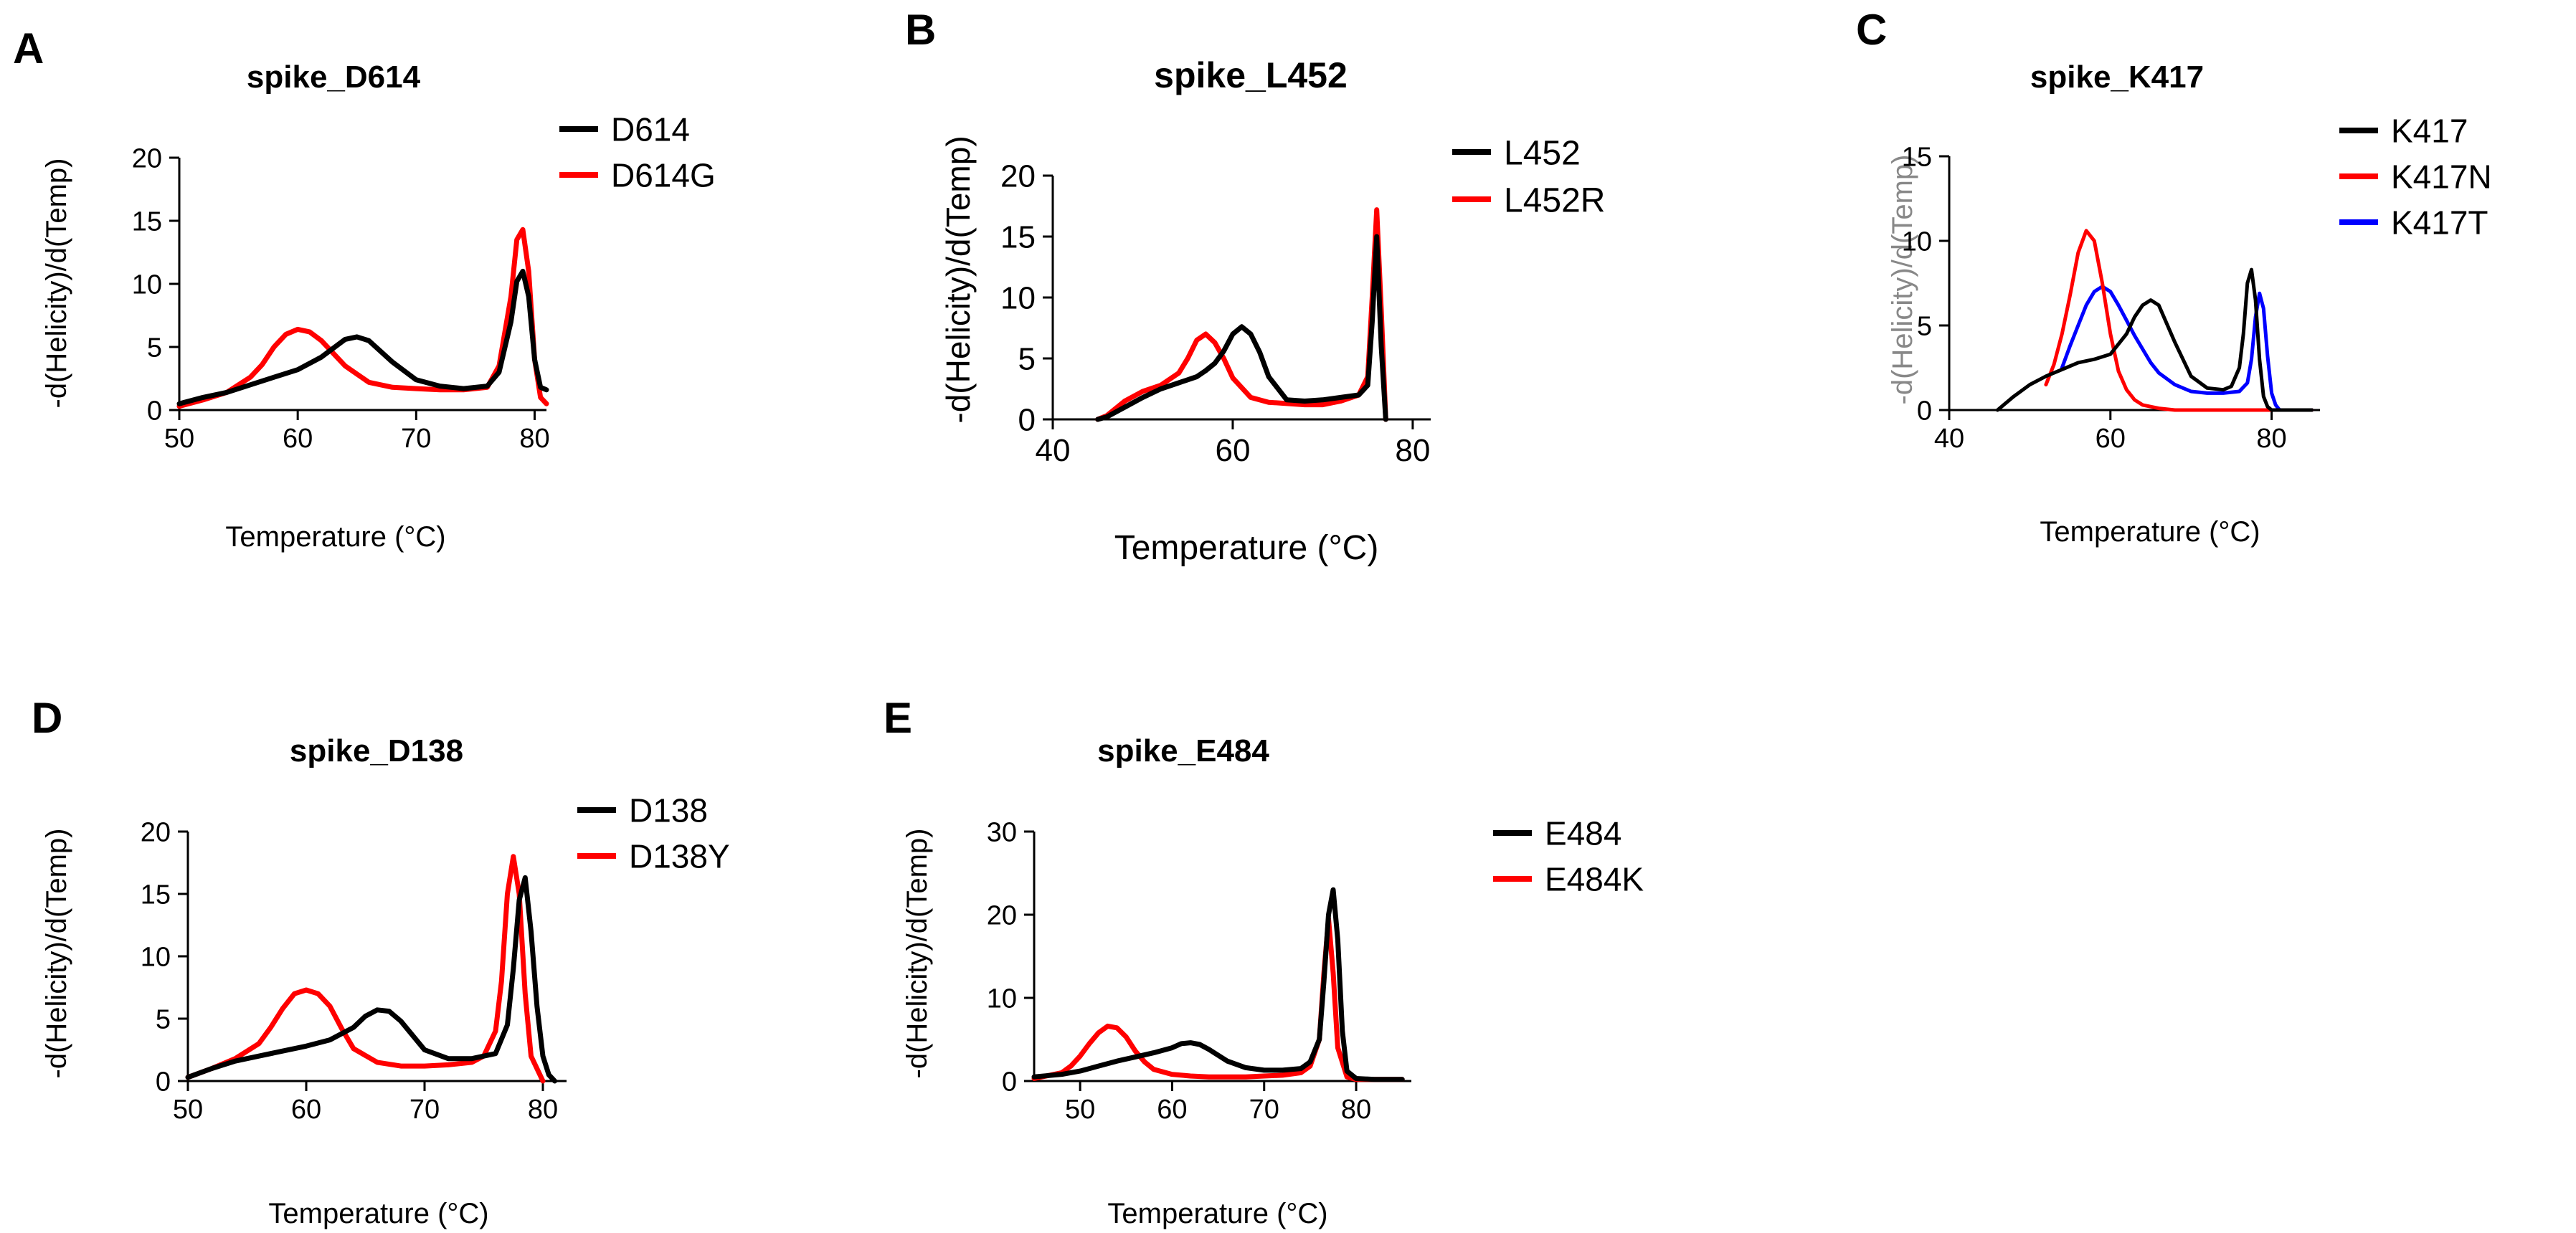 This screenshot has width=2576, height=1233. I want to click on series-line-d138y, so click(365, 969).